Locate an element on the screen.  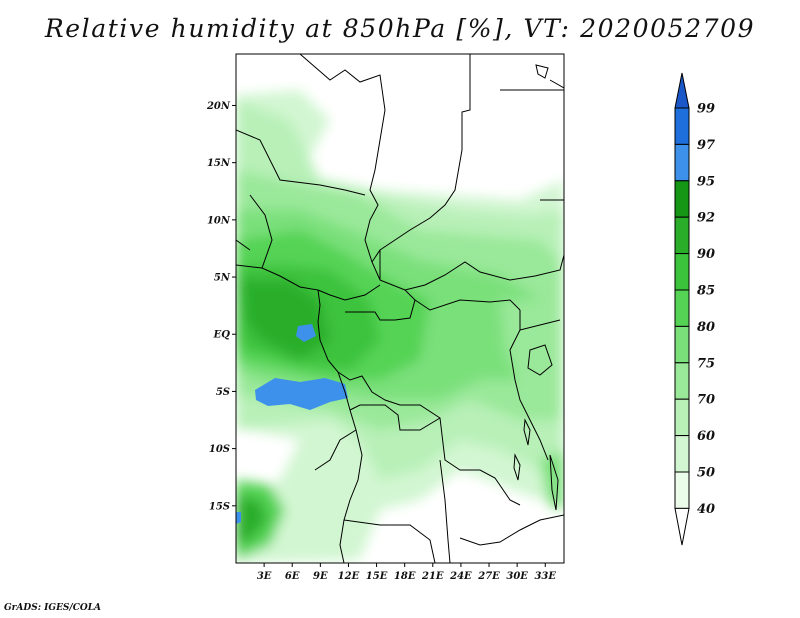
lat-label: 20N is located at coordinates (218, 106).